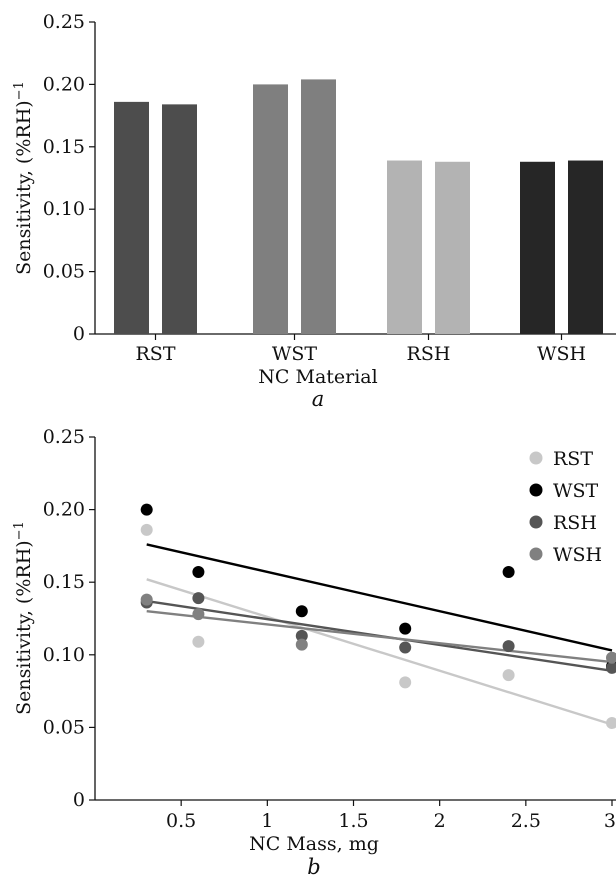  What do you see at coordinates (317, 377) in the screenshot?
I see `x-axis-label: NC Material` at bounding box center [317, 377].